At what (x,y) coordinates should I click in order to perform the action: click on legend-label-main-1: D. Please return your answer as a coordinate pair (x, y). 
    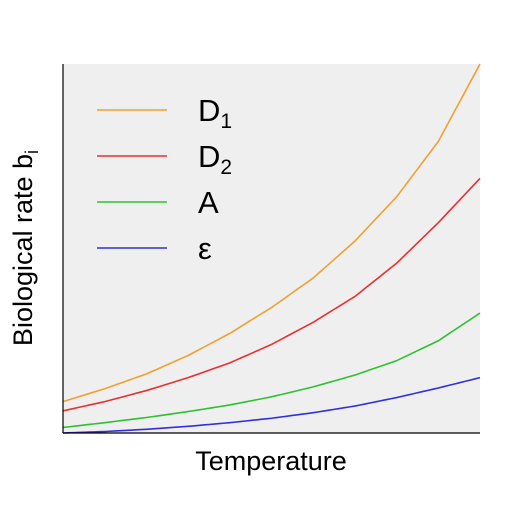
    Looking at the image, I should click on (209, 110).